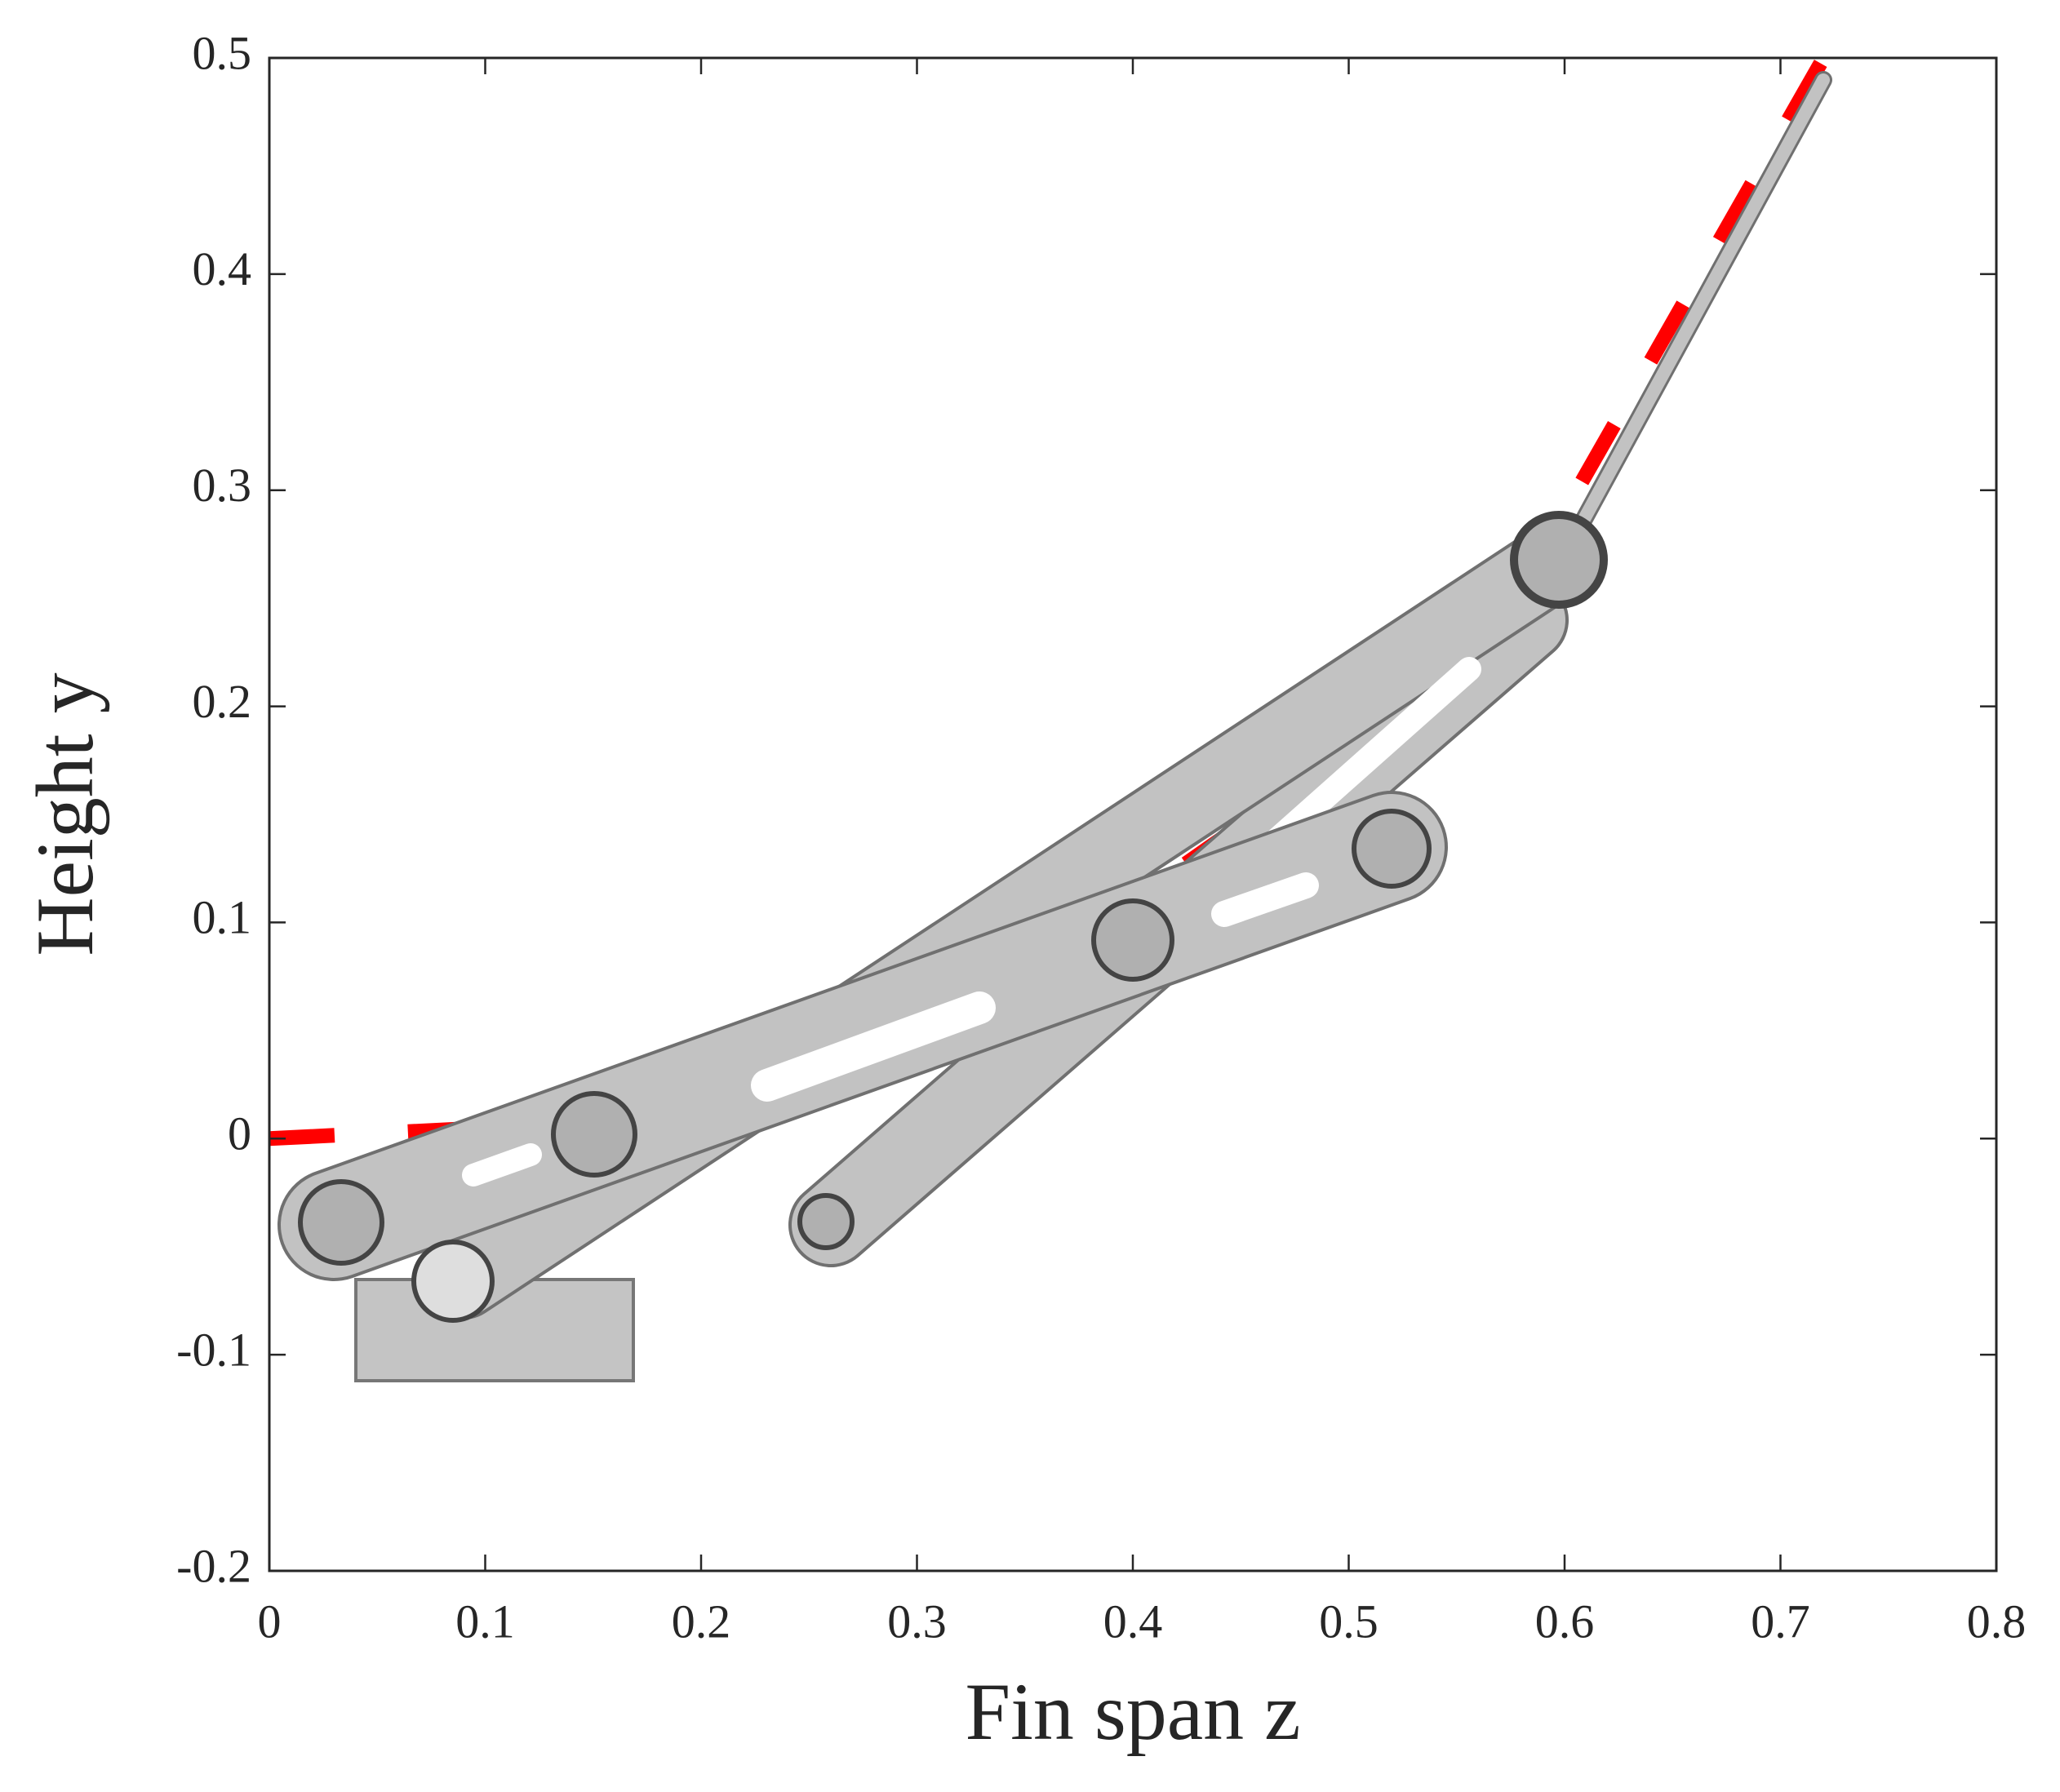 This screenshot has width=2060, height=1792. Describe the element at coordinates (213, 1350) in the screenshot. I see `y-tick-label: -0.1` at that location.